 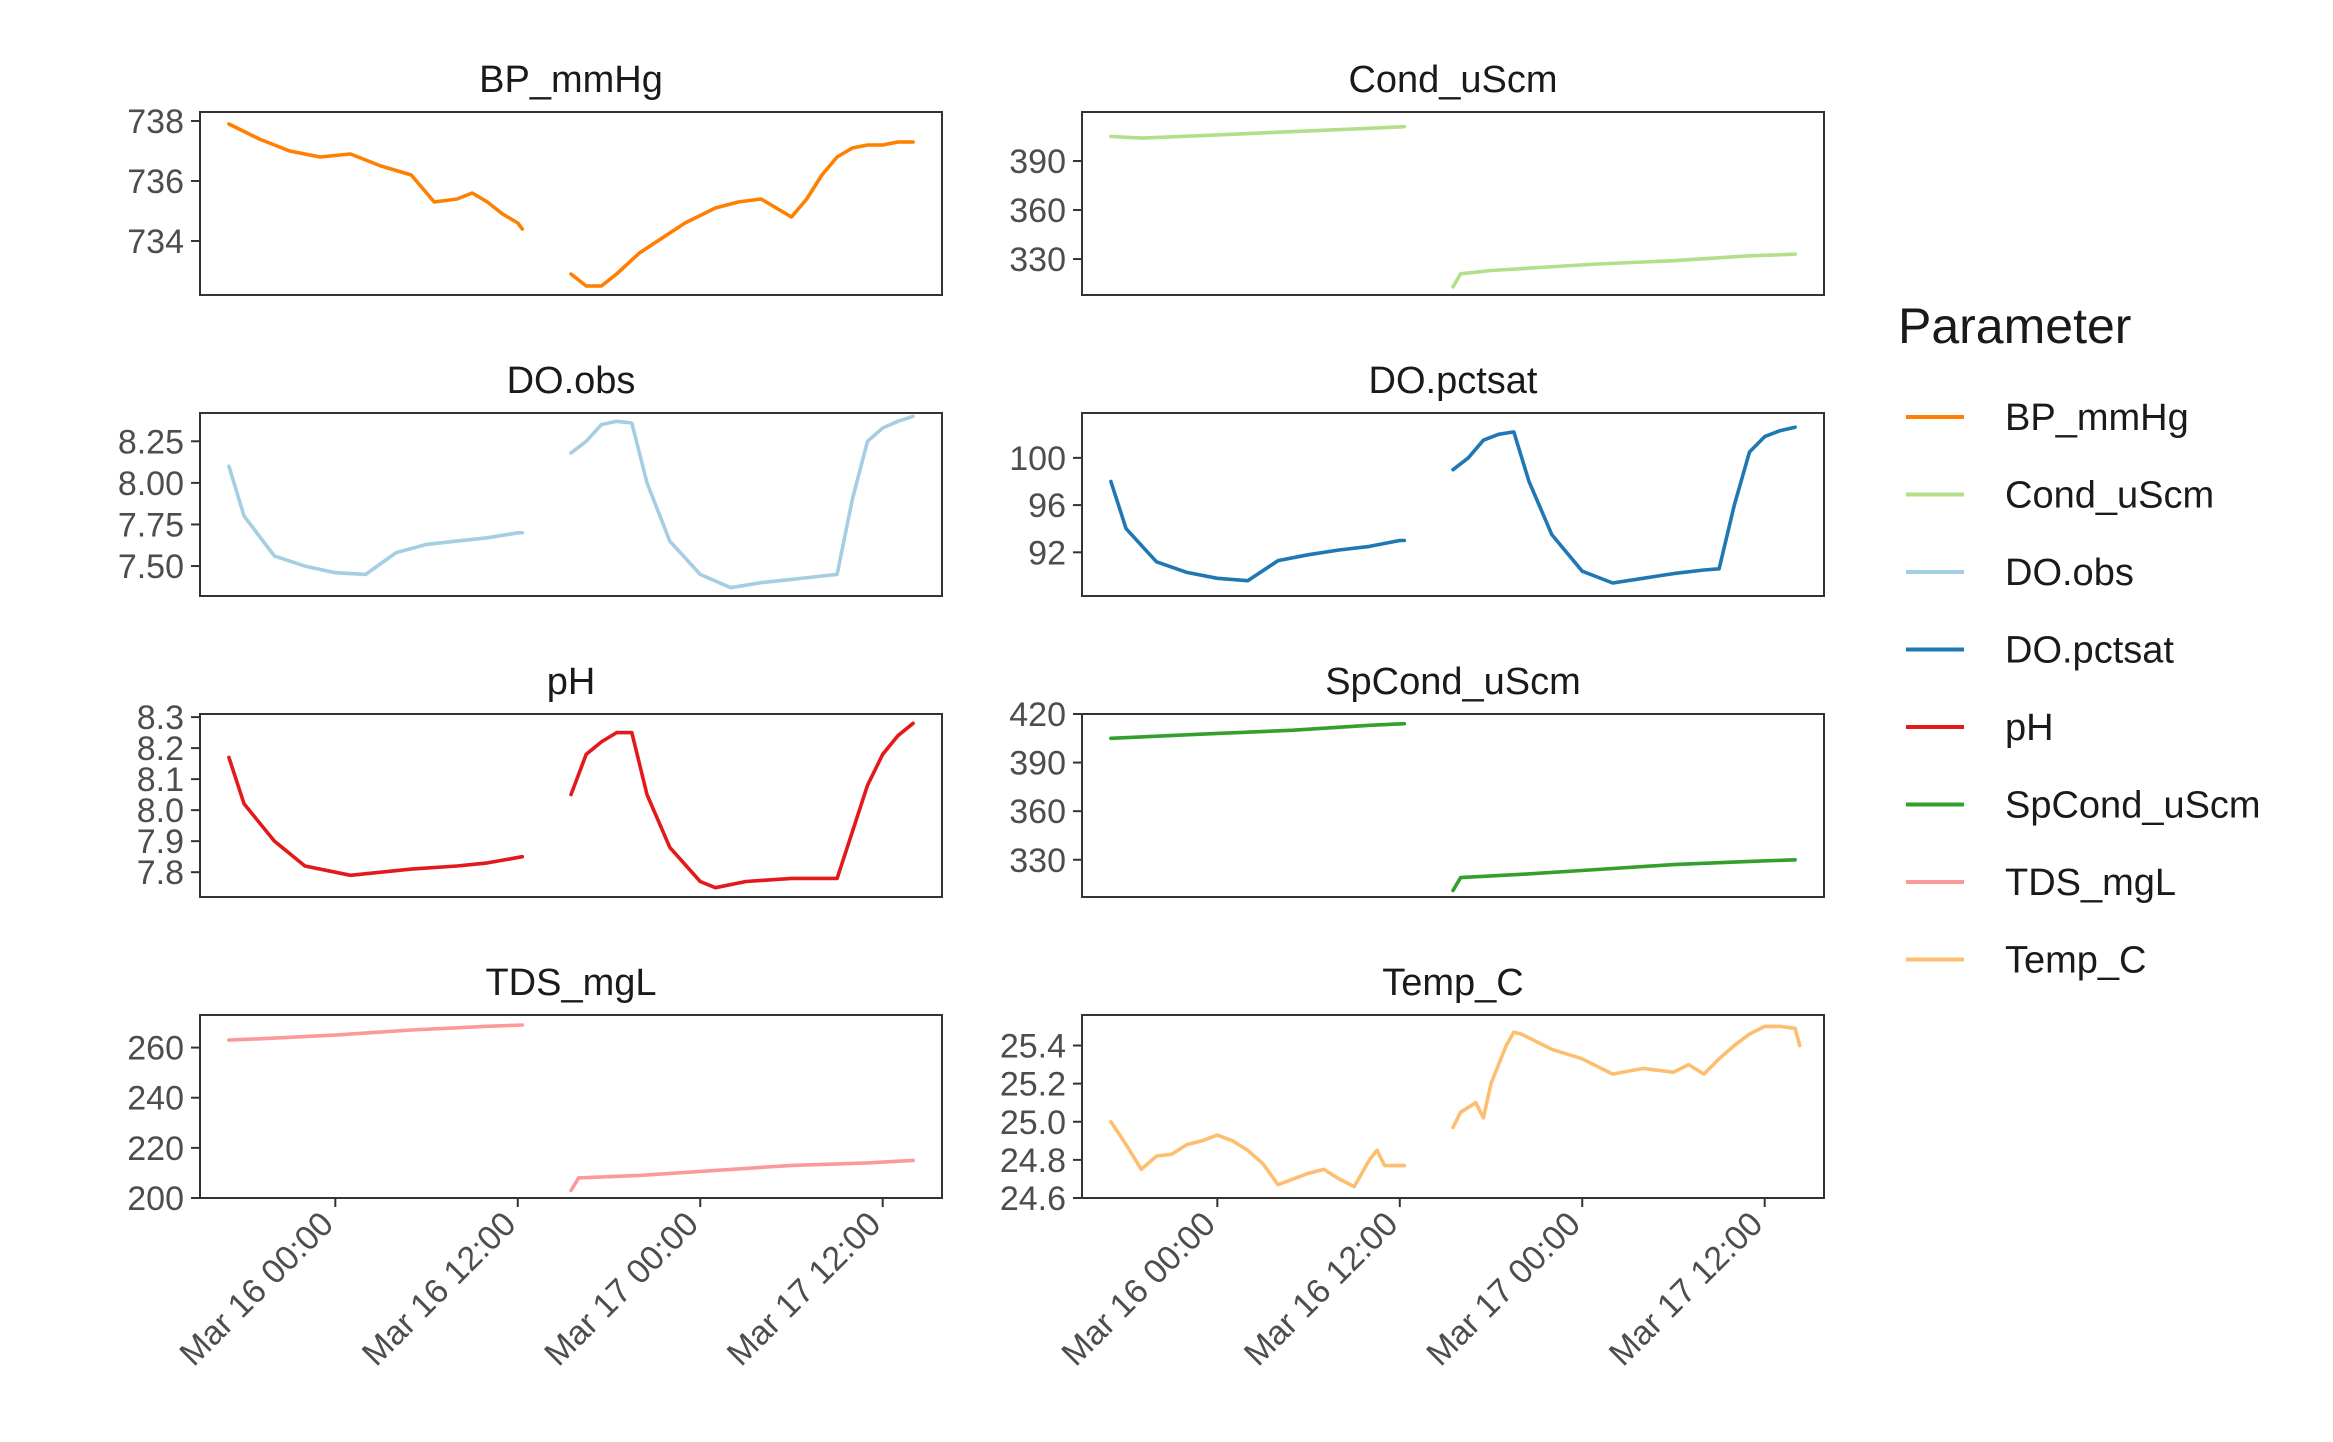 I want to click on y-tick-label: 100, so click(x=1037, y=459).